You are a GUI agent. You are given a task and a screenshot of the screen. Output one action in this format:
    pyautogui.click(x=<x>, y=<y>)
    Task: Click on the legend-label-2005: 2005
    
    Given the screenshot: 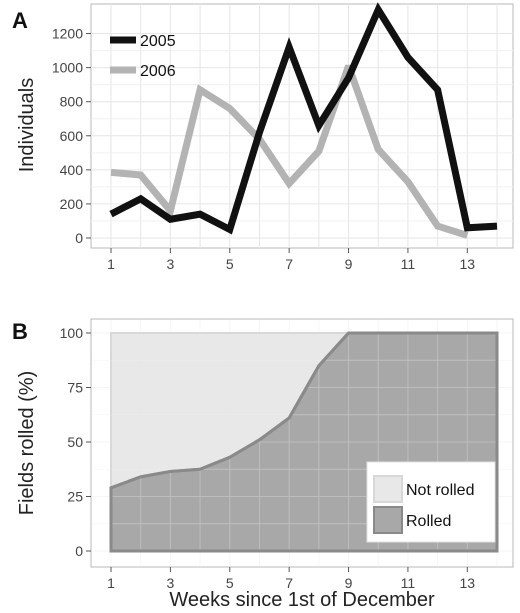 What is the action you would take?
    pyautogui.click(x=158, y=41)
    